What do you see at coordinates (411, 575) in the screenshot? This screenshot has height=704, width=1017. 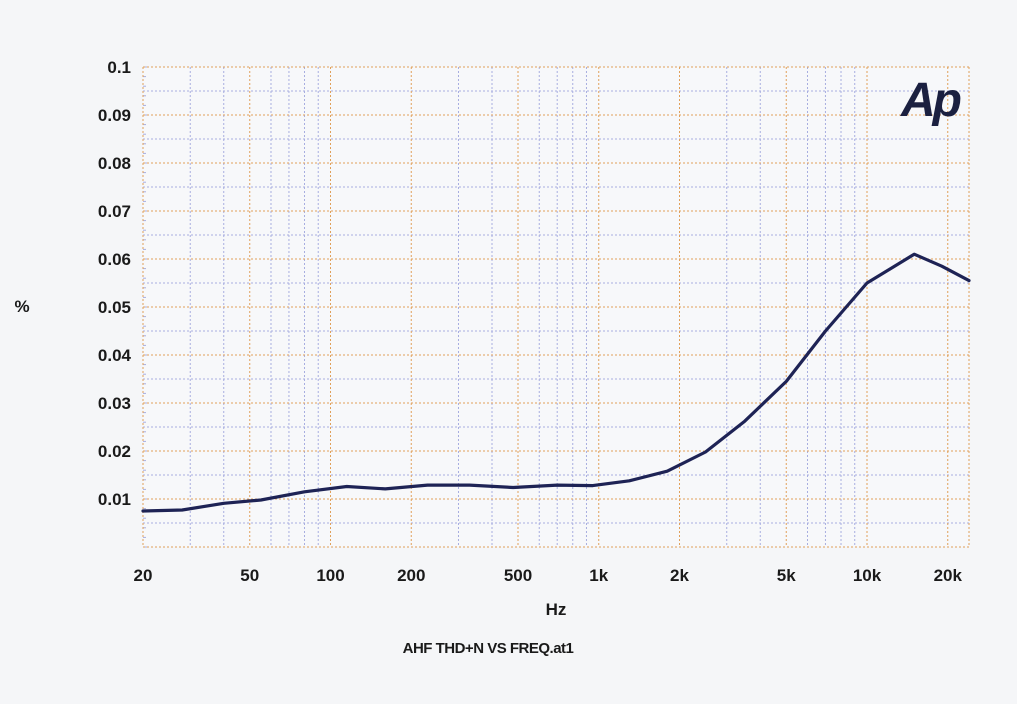 I see `x-tick-label: 200` at bounding box center [411, 575].